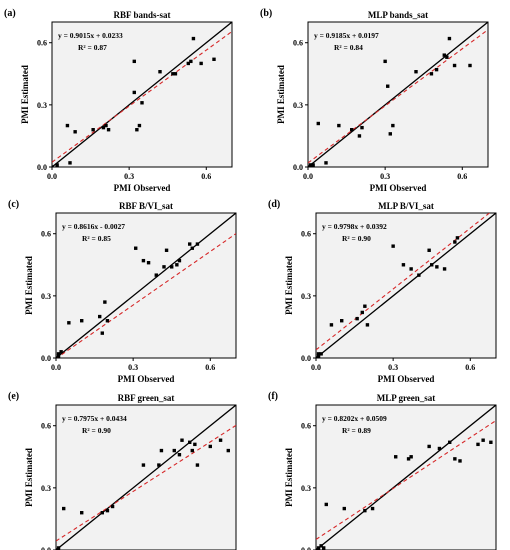  Describe the element at coordinates (42, 167) in the screenshot. I see `y-tick-label: 0.0` at that location.